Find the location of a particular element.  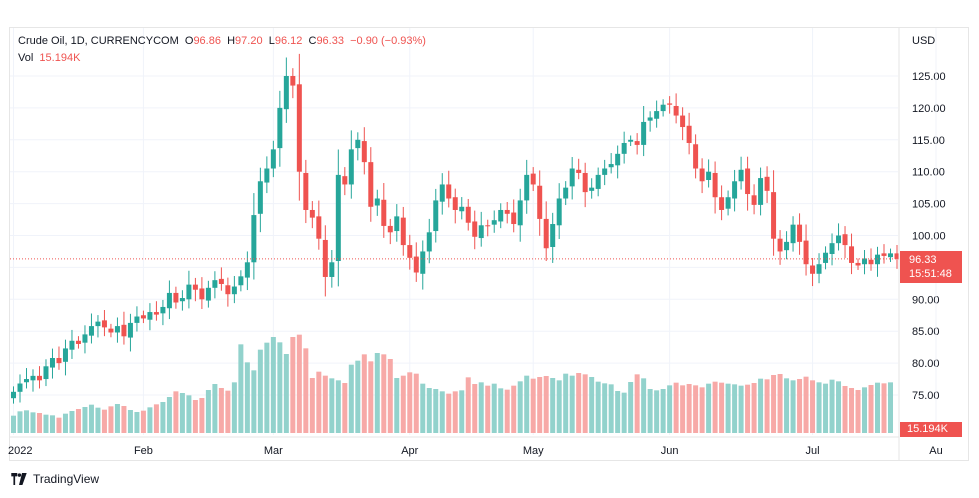

open-label: O is located at coordinates (189, 41).